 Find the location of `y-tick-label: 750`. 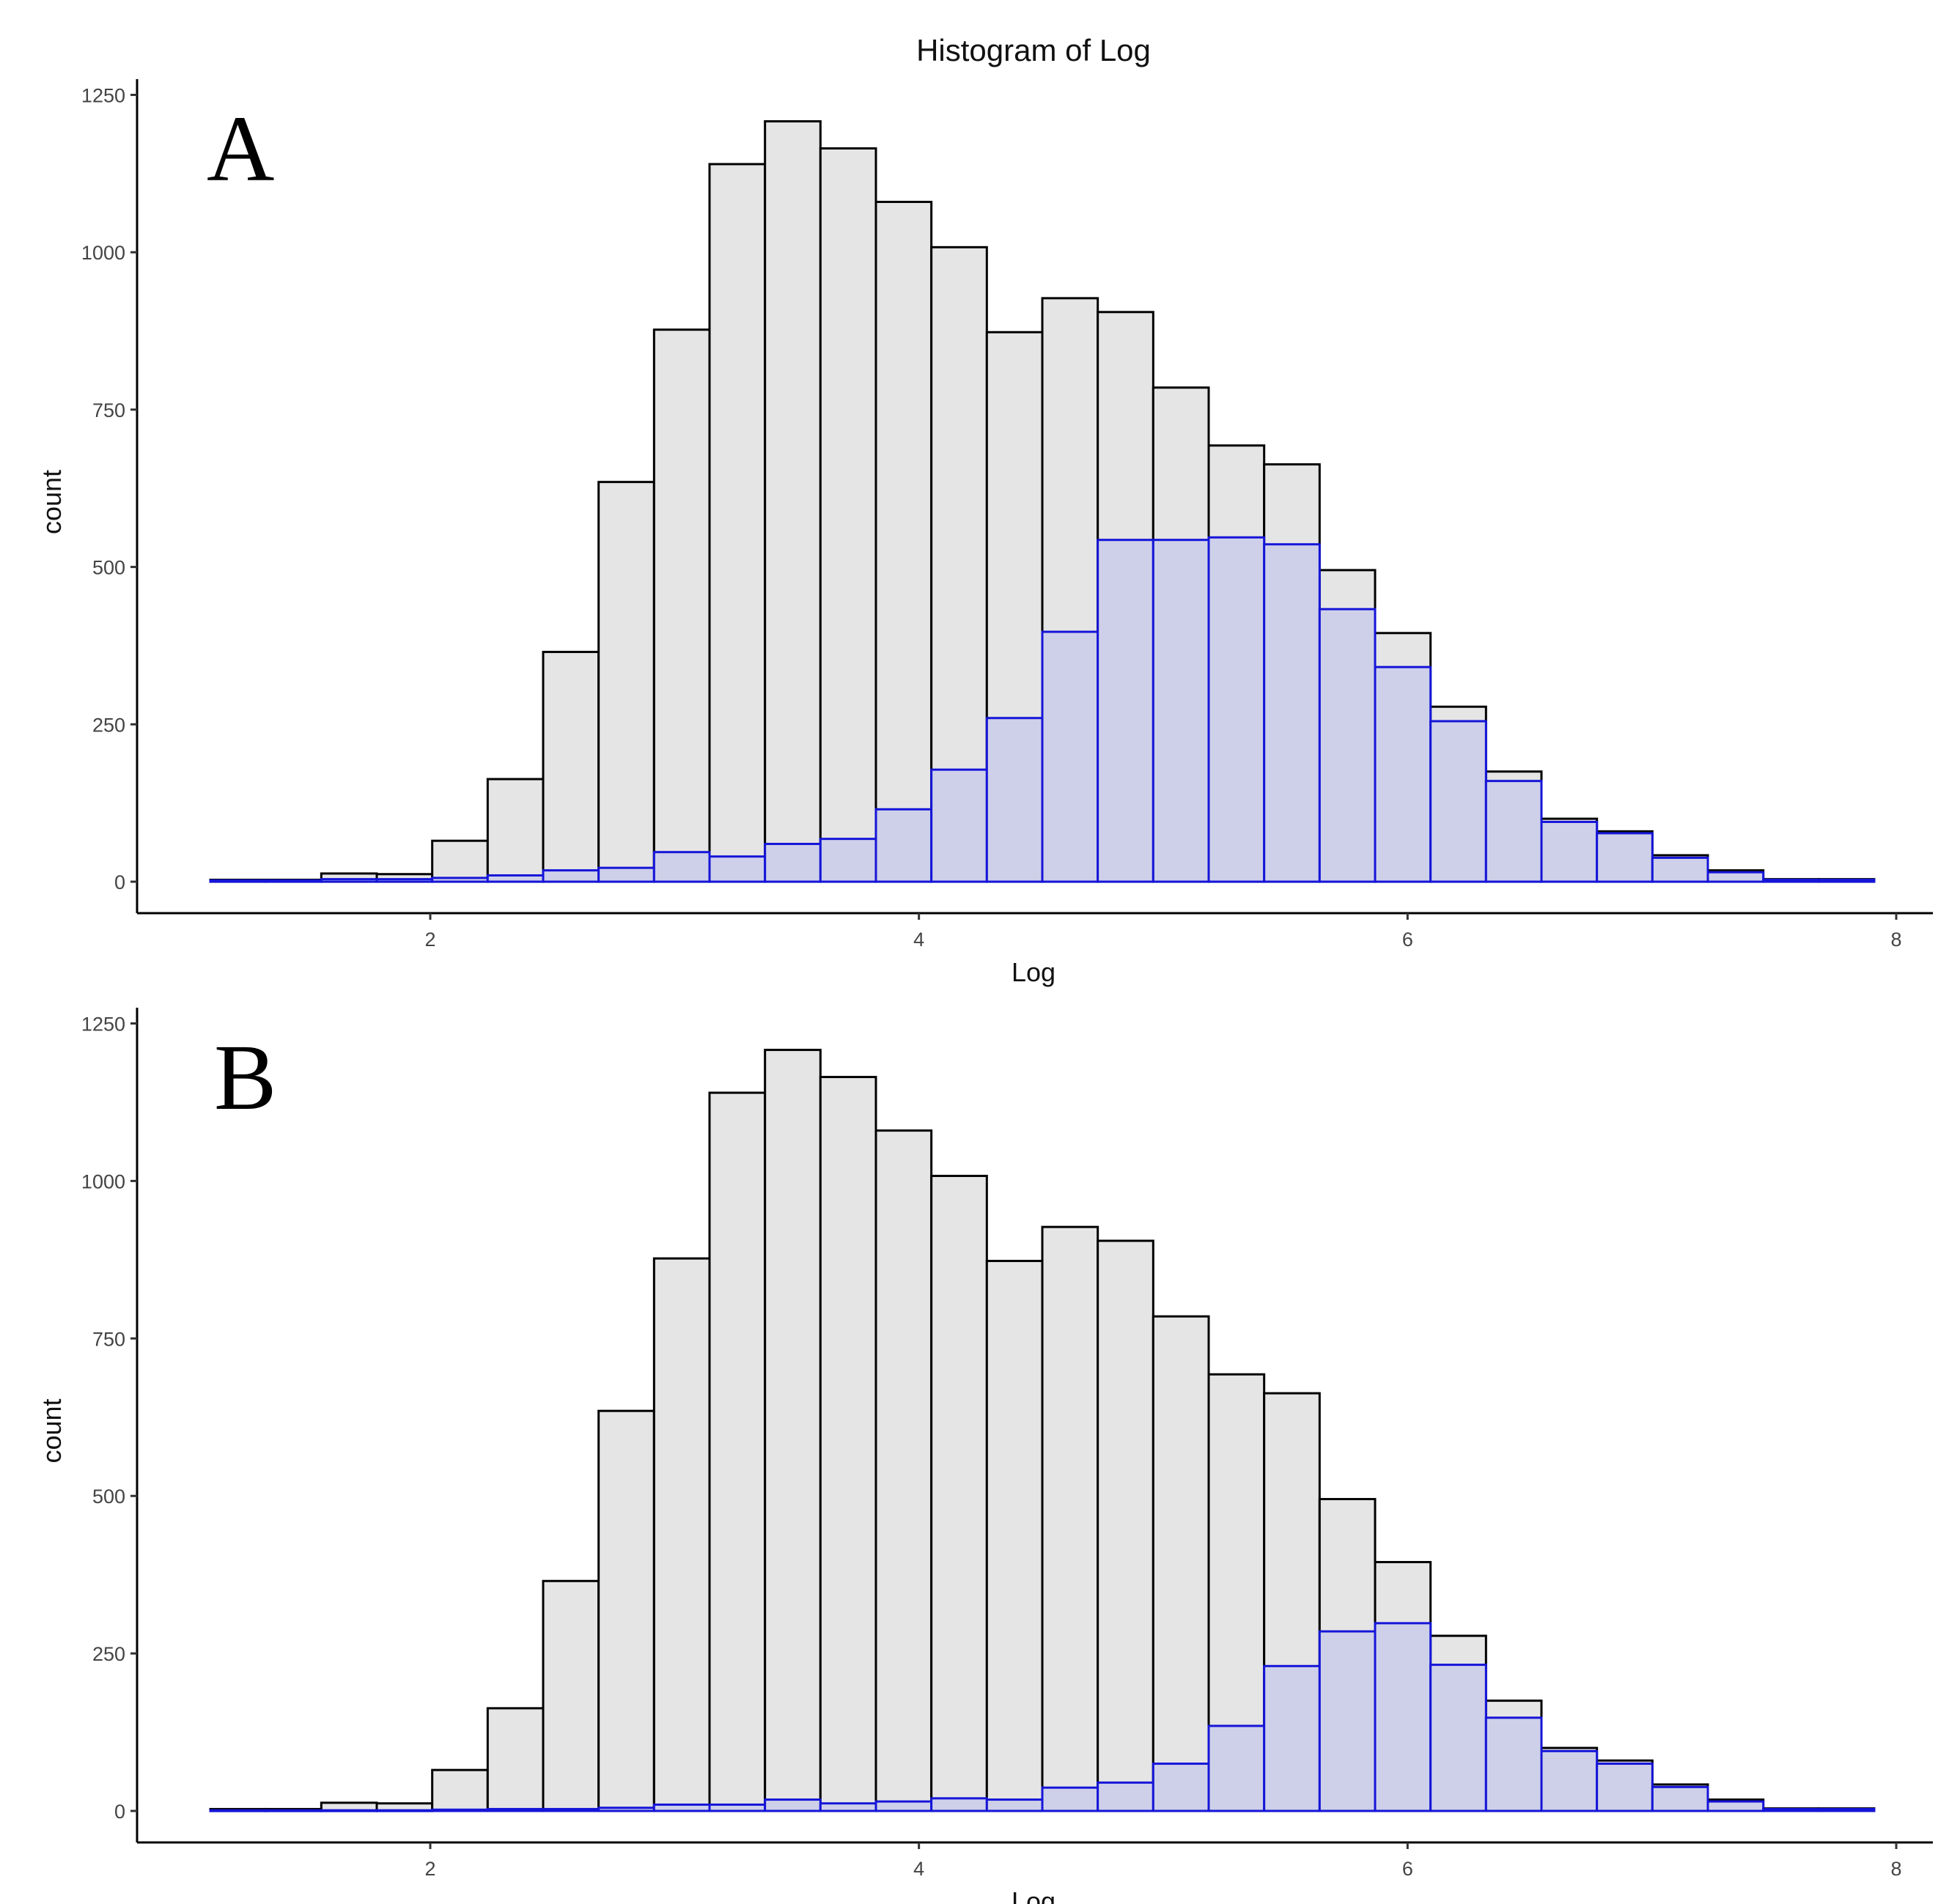

y-tick-label: 750 is located at coordinates (108, 410).